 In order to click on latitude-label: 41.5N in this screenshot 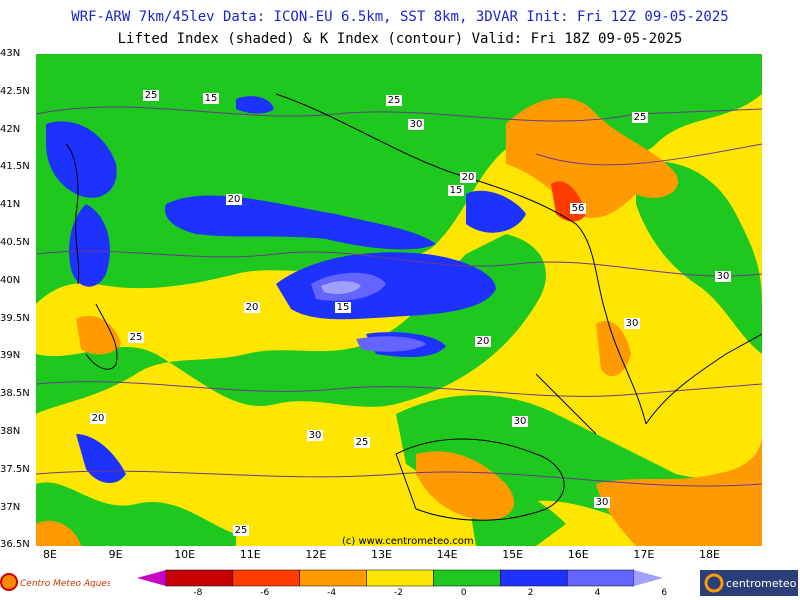, I will do `click(15, 167)`.